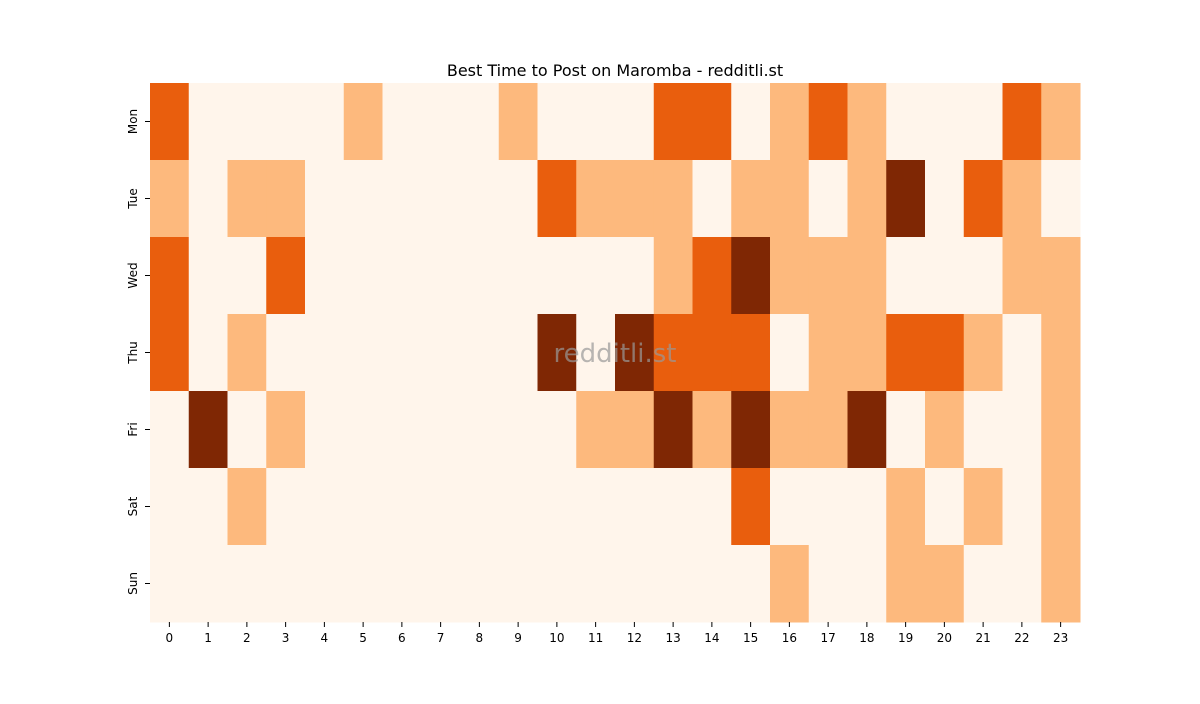  What do you see at coordinates (363, 638) in the screenshot?
I see `x-tick-label: 5` at bounding box center [363, 638].